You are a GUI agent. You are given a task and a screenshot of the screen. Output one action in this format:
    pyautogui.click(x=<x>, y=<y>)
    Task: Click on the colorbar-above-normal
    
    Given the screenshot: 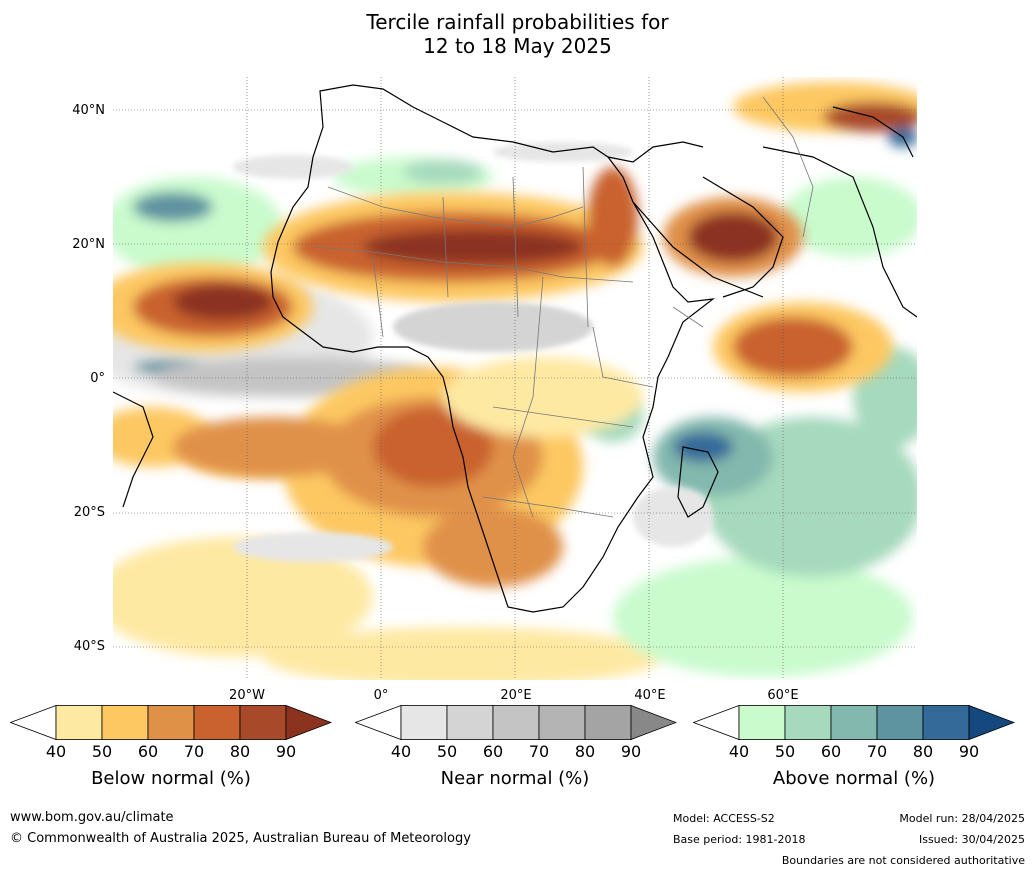 What is the action you would take?
    pyautogui.click(x=854, y=723)
    